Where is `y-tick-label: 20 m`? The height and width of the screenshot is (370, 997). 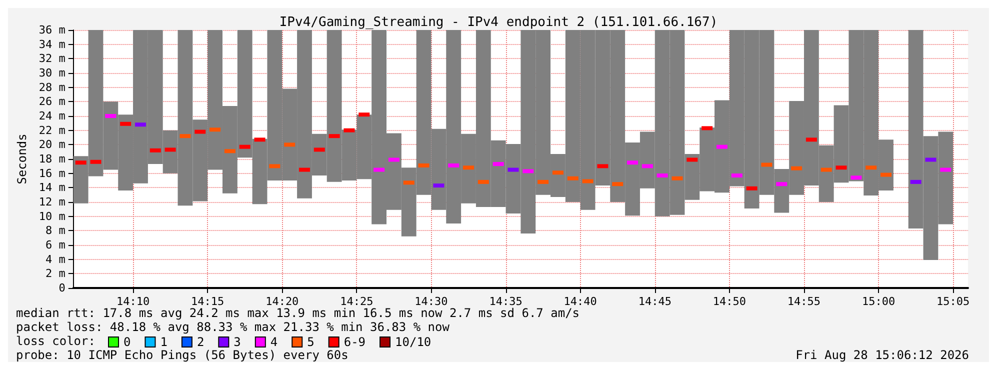
y-tick-label: 20 m is located at coordinates (52, 145).